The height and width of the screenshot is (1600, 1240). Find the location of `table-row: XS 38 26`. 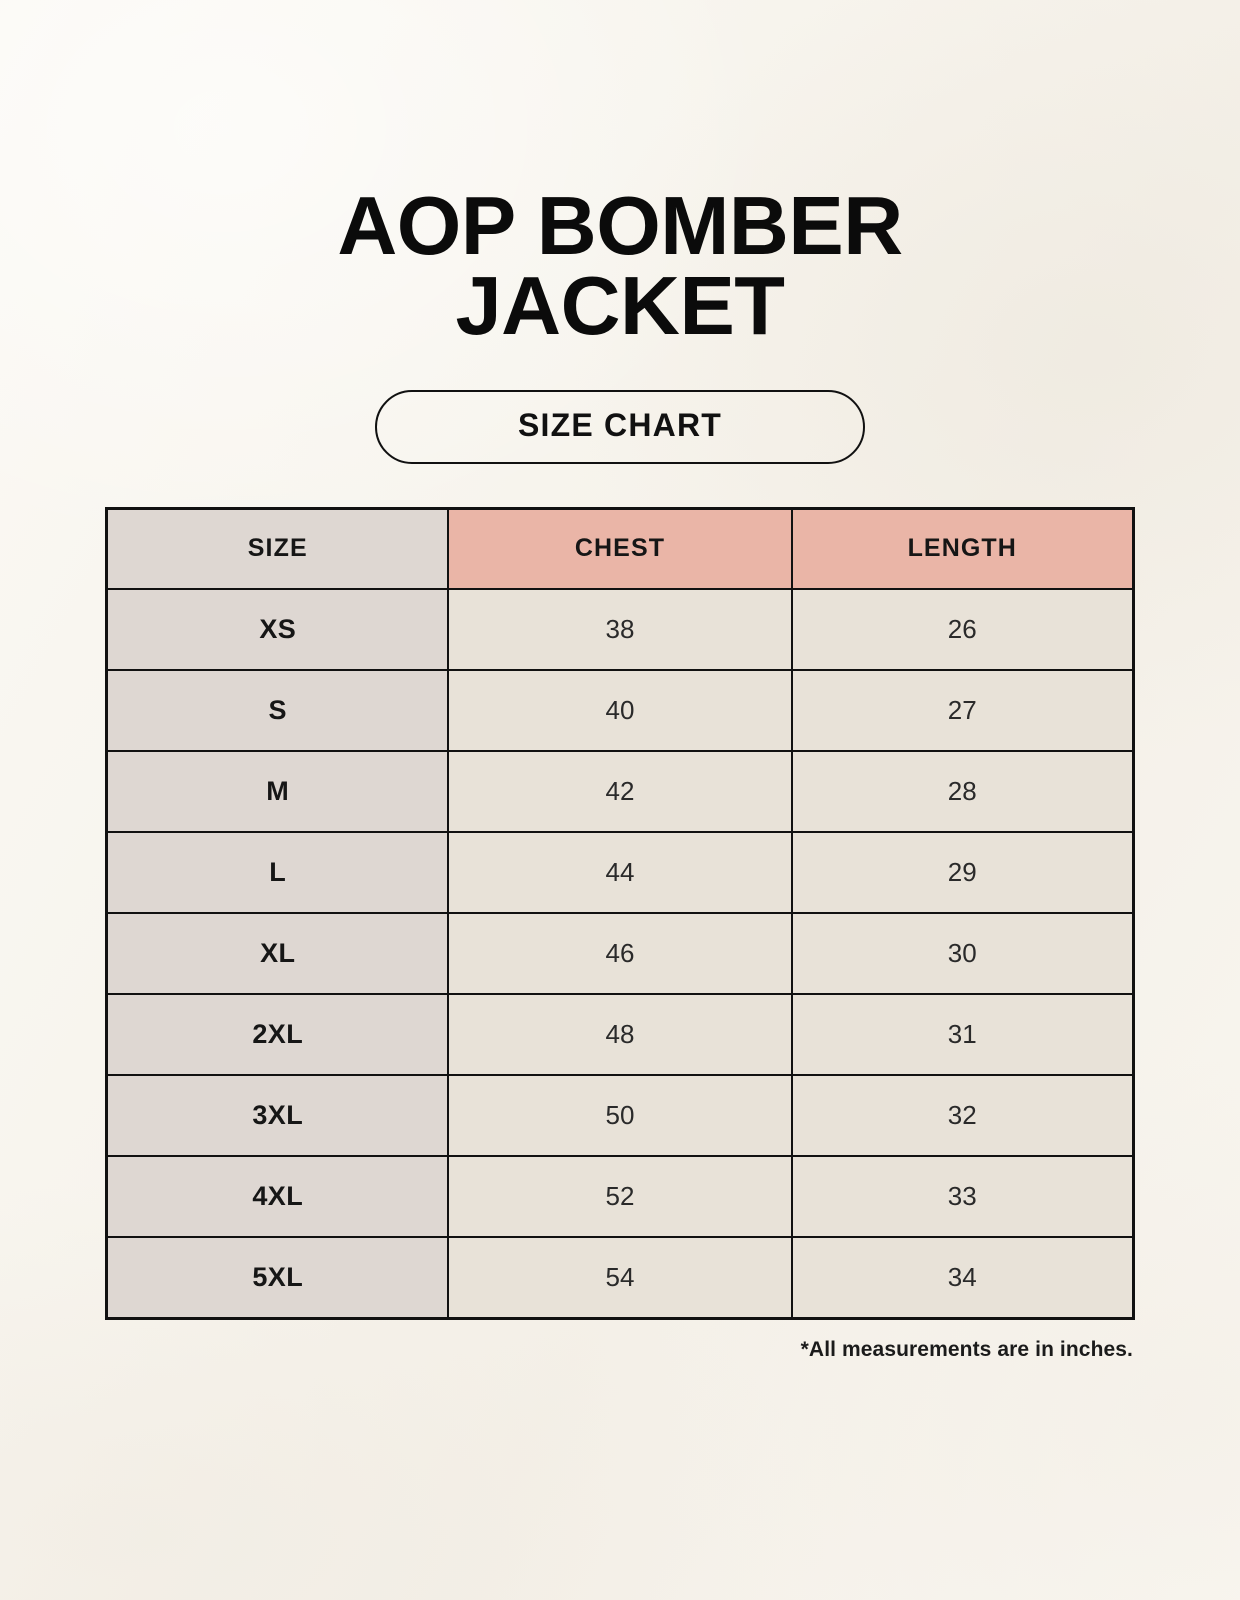

table-row: XS 38 26 is located at coordinates (620, 630).